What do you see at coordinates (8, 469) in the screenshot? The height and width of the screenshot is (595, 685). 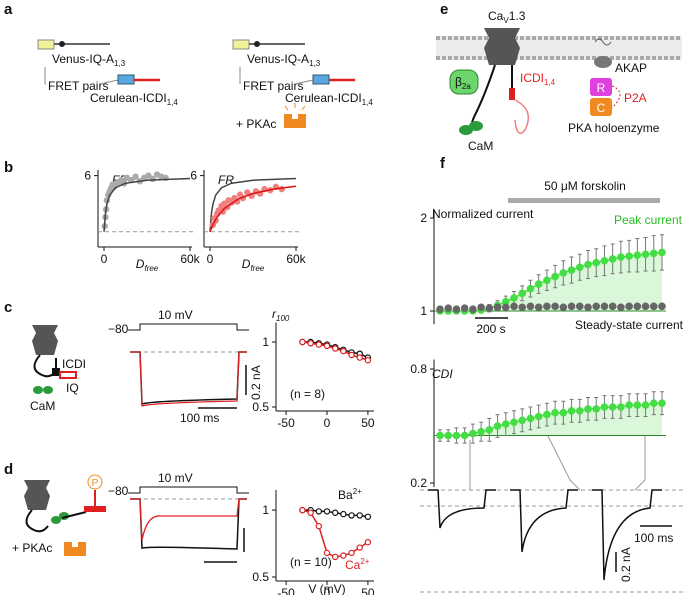 I see `panel-label: d` at bounding box center [8, 469].